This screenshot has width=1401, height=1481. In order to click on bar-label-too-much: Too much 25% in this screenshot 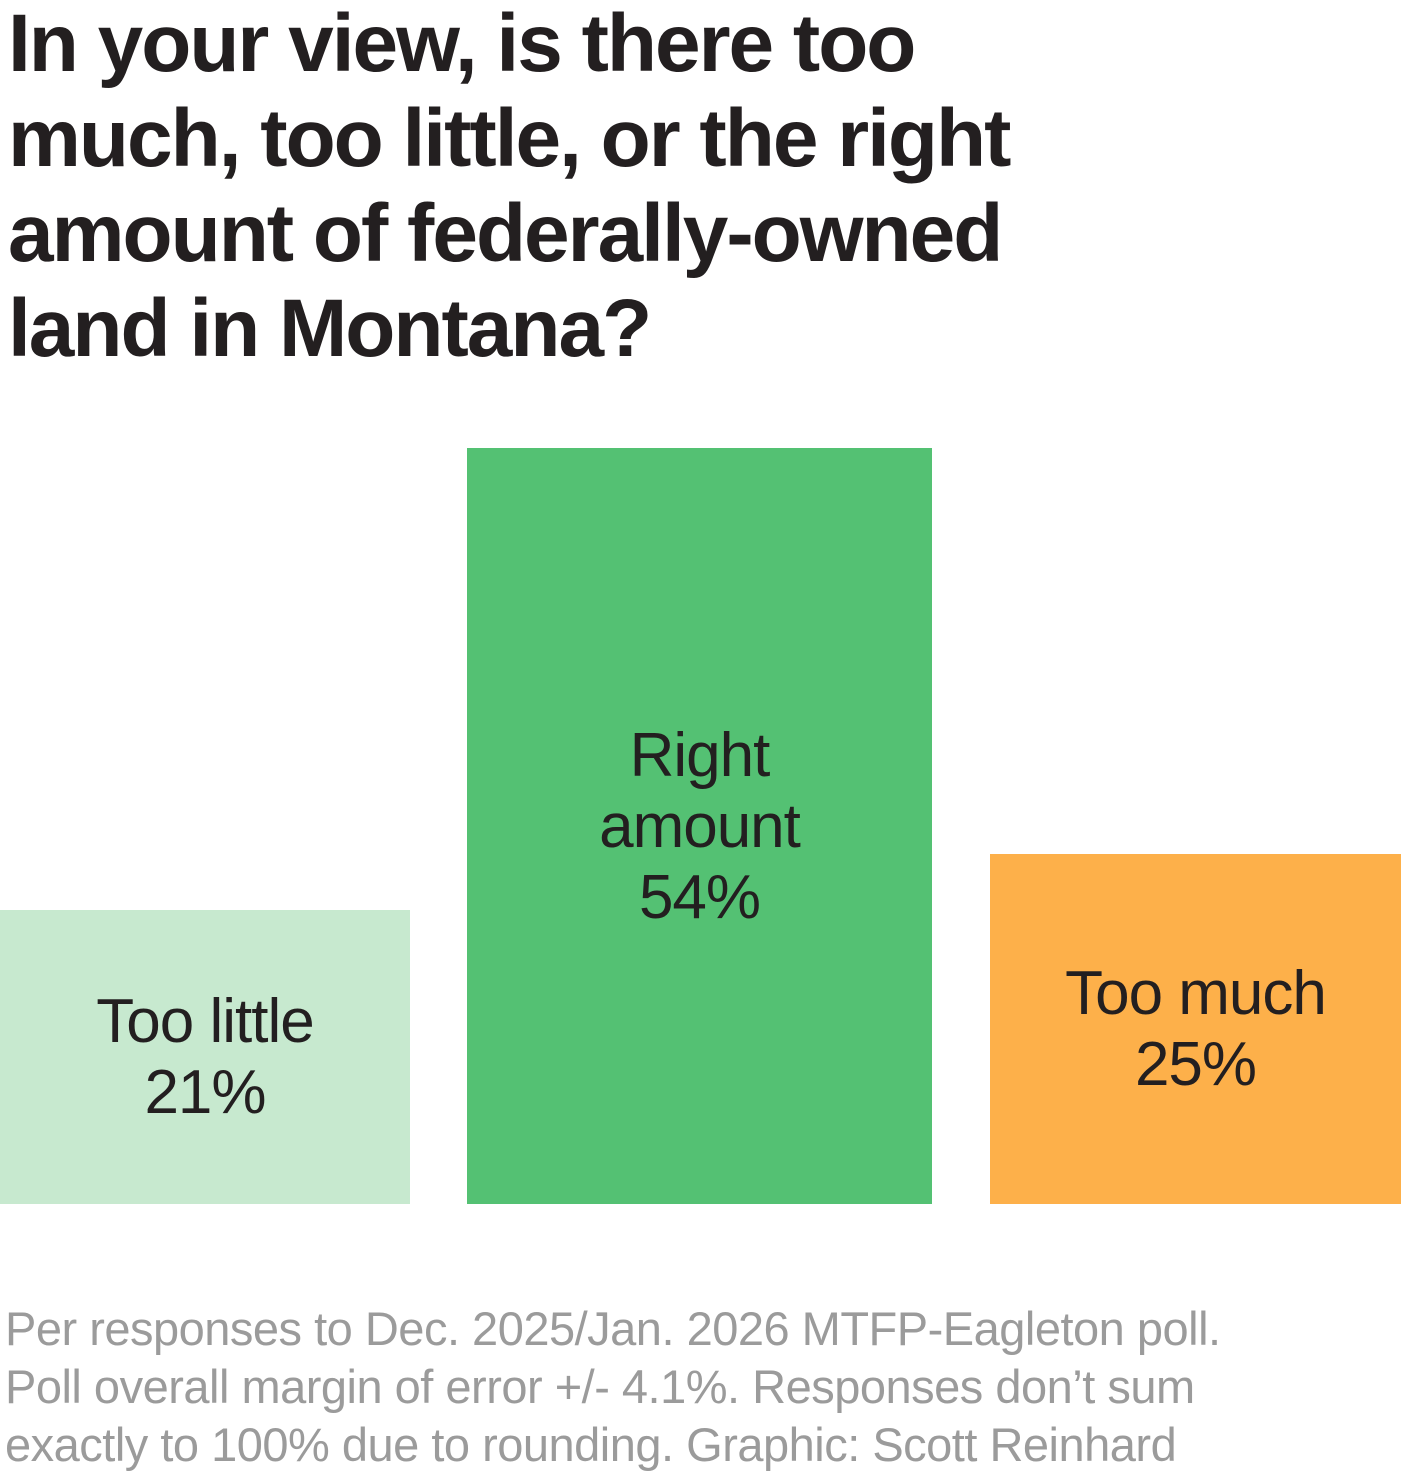, I will do `click(1196, 1029)`.